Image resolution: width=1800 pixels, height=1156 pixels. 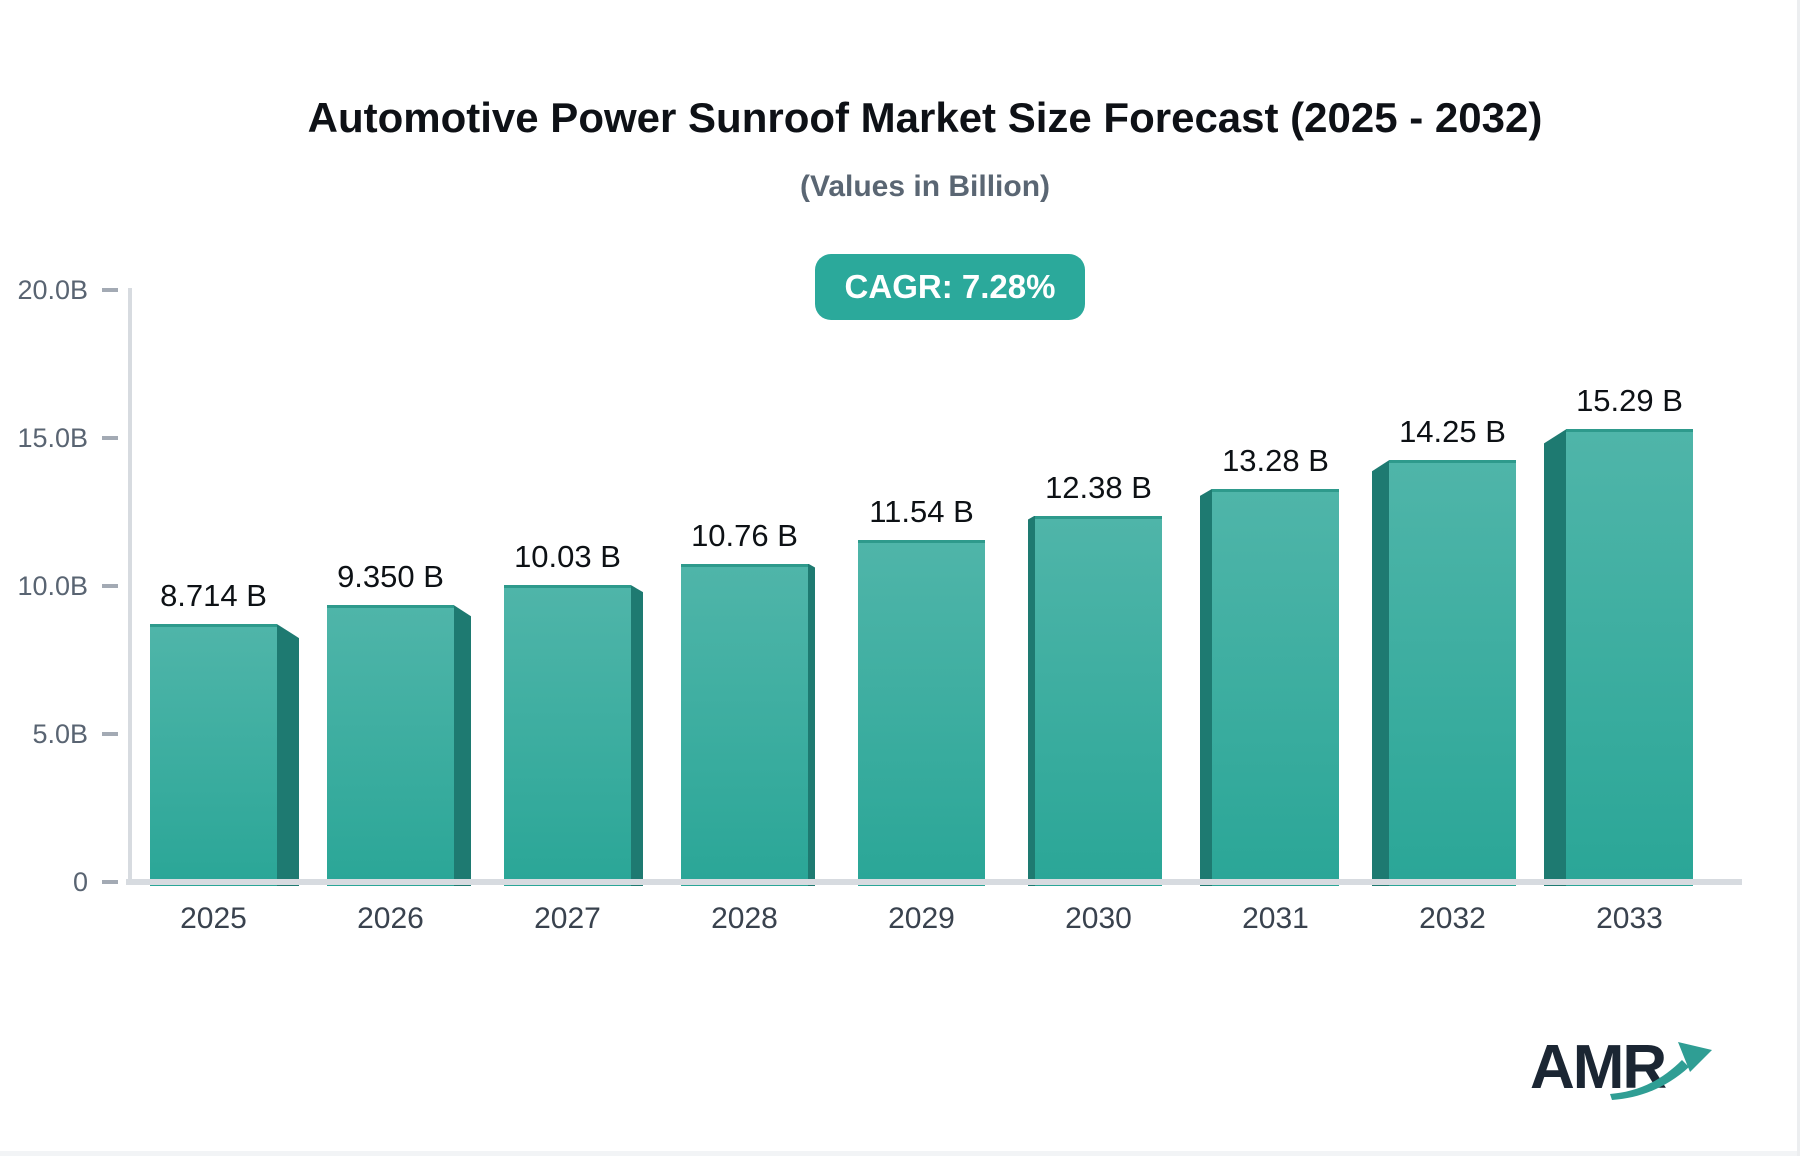 I want to click on cagr-badge: CAGR: 7.28%, so click(x=950, y=287).